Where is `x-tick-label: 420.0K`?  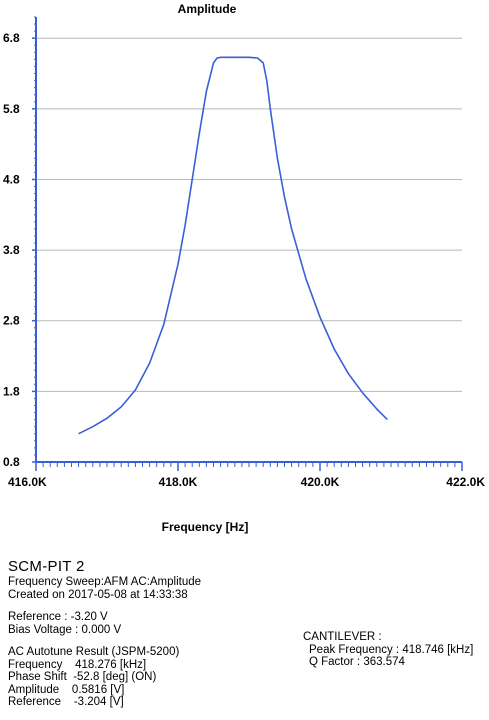
x-tick-label: 420.0K is located at coordinates (320, 482).